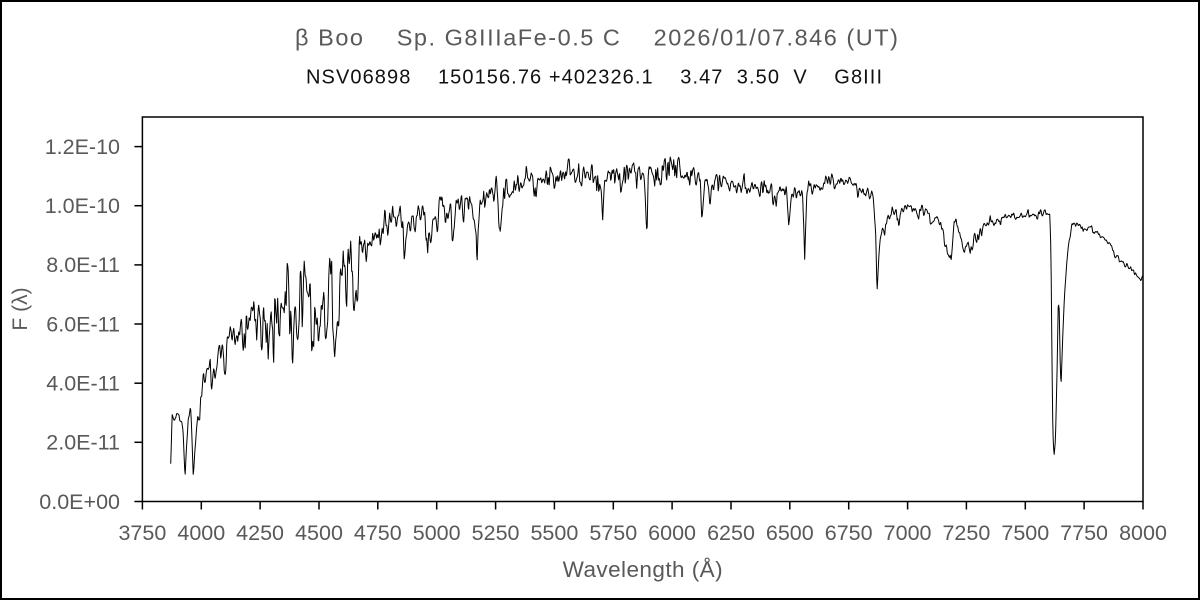  I want to click on svg-text: 4500, so click(319, 533).